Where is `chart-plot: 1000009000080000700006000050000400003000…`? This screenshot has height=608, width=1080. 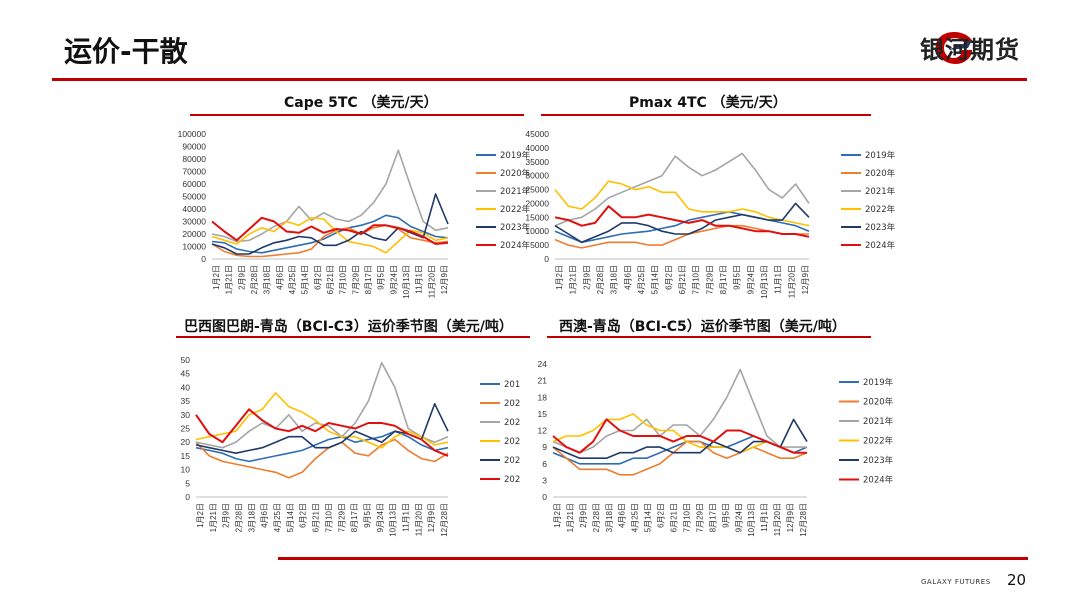 chart-plot: 1000009000080000700006000050000400003000… is located at coordinates (313, 214).